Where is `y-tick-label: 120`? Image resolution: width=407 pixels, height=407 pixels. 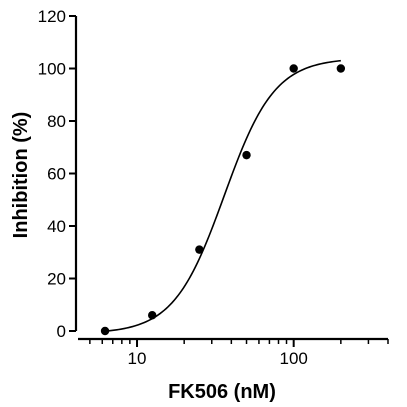
y-tick-label: 120 is located at coordinates (52, 16).